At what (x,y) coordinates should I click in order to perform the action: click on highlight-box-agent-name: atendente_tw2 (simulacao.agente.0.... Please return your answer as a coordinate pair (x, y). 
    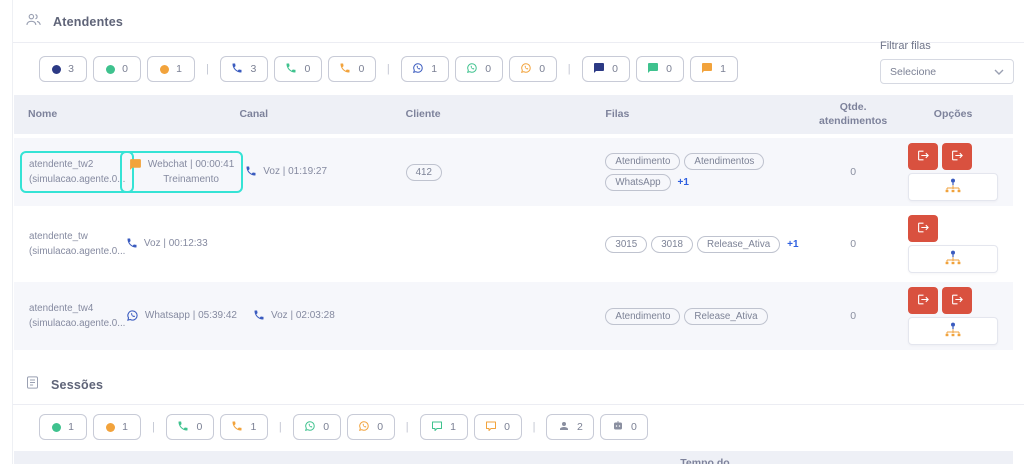
    Looking at the image, I should click on (77, 172).